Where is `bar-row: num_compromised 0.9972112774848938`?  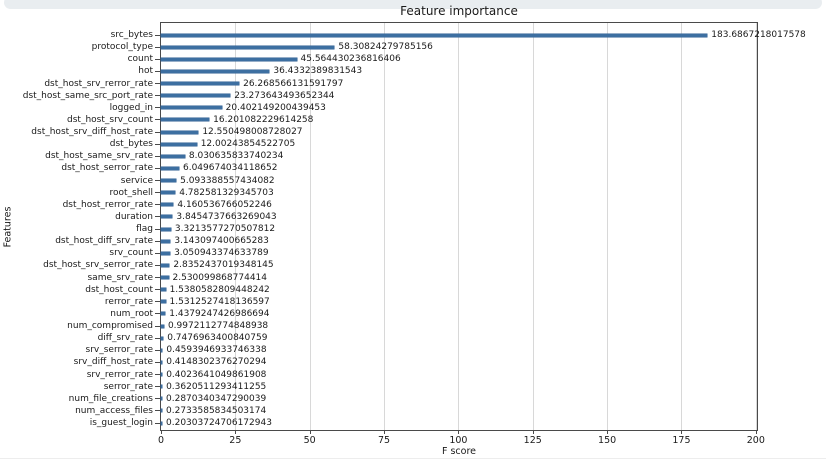
bar-row: num_compromised 0.9972112774848938 is located at coordinates (413, 326).